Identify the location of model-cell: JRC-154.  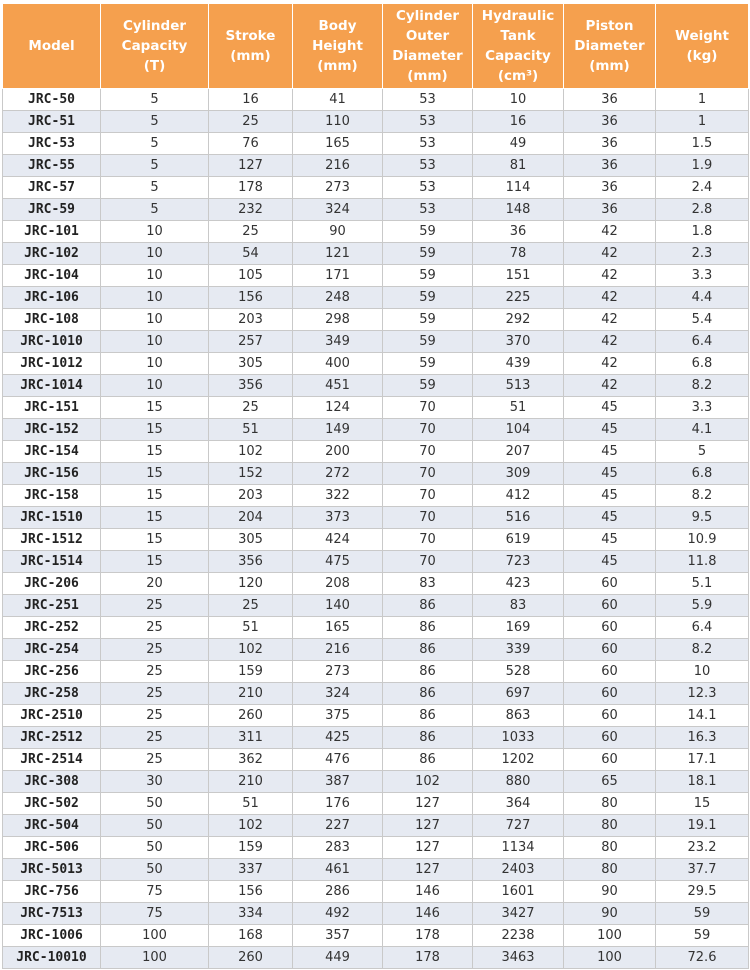
(51, 451).